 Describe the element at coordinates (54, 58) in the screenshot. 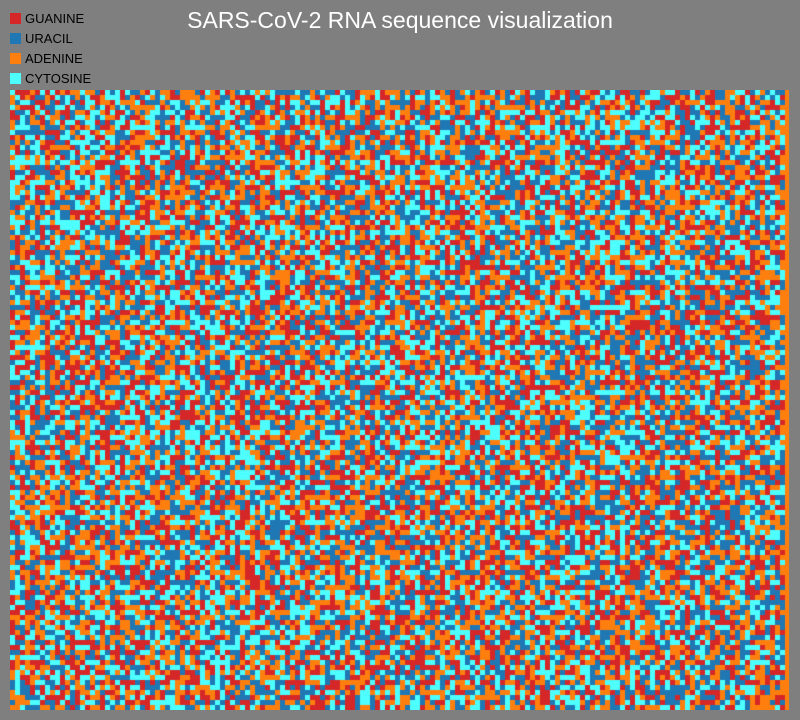

I see `legend-label-adenine: ADENINE` at that location.